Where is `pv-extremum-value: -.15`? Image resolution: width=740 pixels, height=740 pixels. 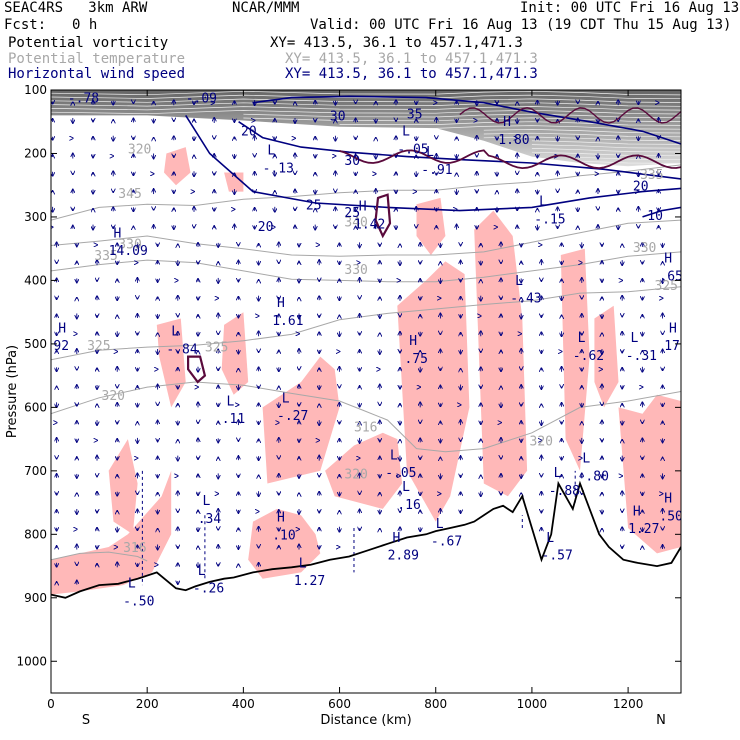
pv-extremum-value: -.15 is located at coordinates (549, 219).